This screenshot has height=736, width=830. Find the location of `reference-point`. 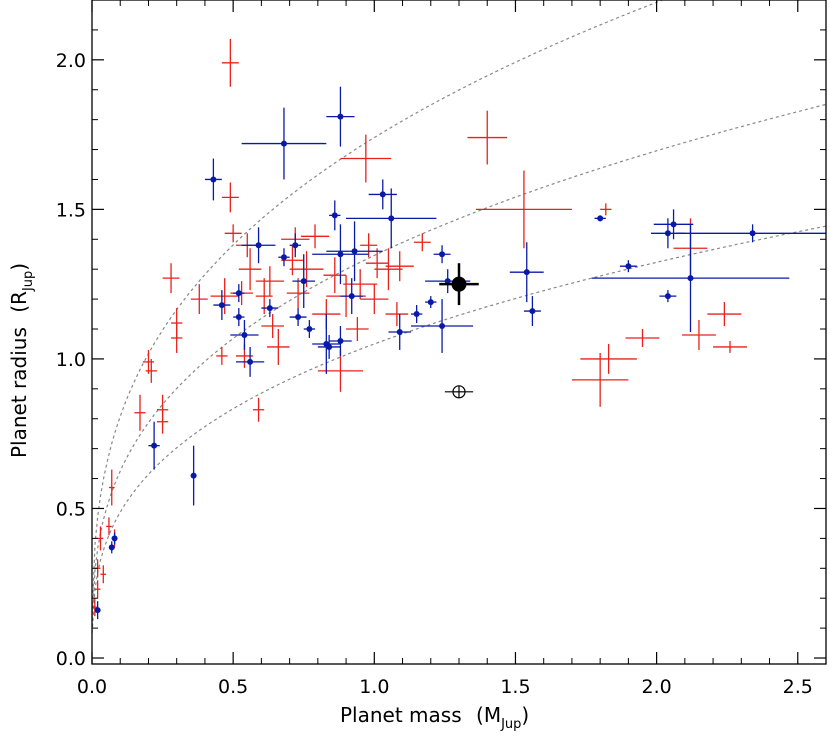

reference-point is located at coordinates (459, 392).